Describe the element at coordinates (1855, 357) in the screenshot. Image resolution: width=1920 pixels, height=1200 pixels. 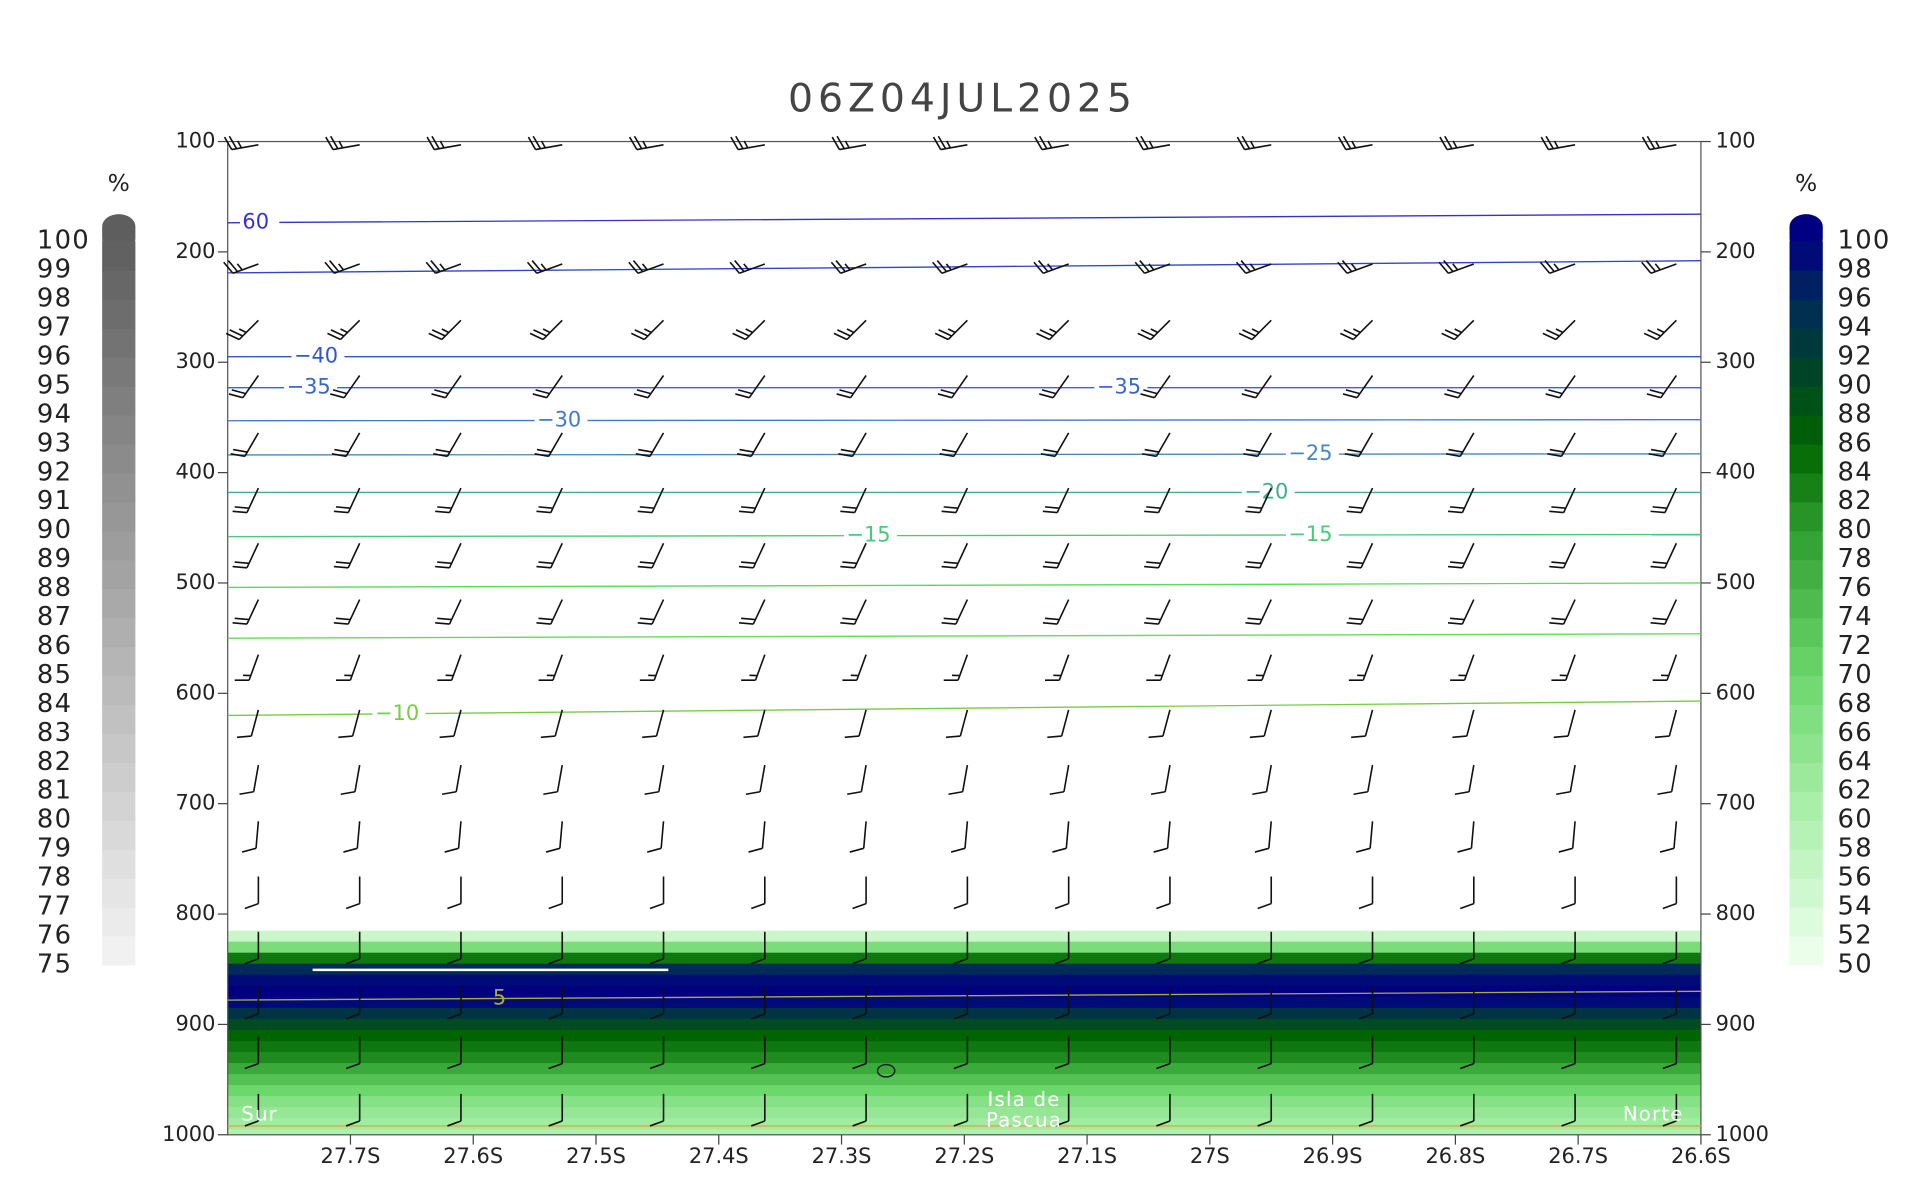
I see `colorbar-label: 92` at that location.